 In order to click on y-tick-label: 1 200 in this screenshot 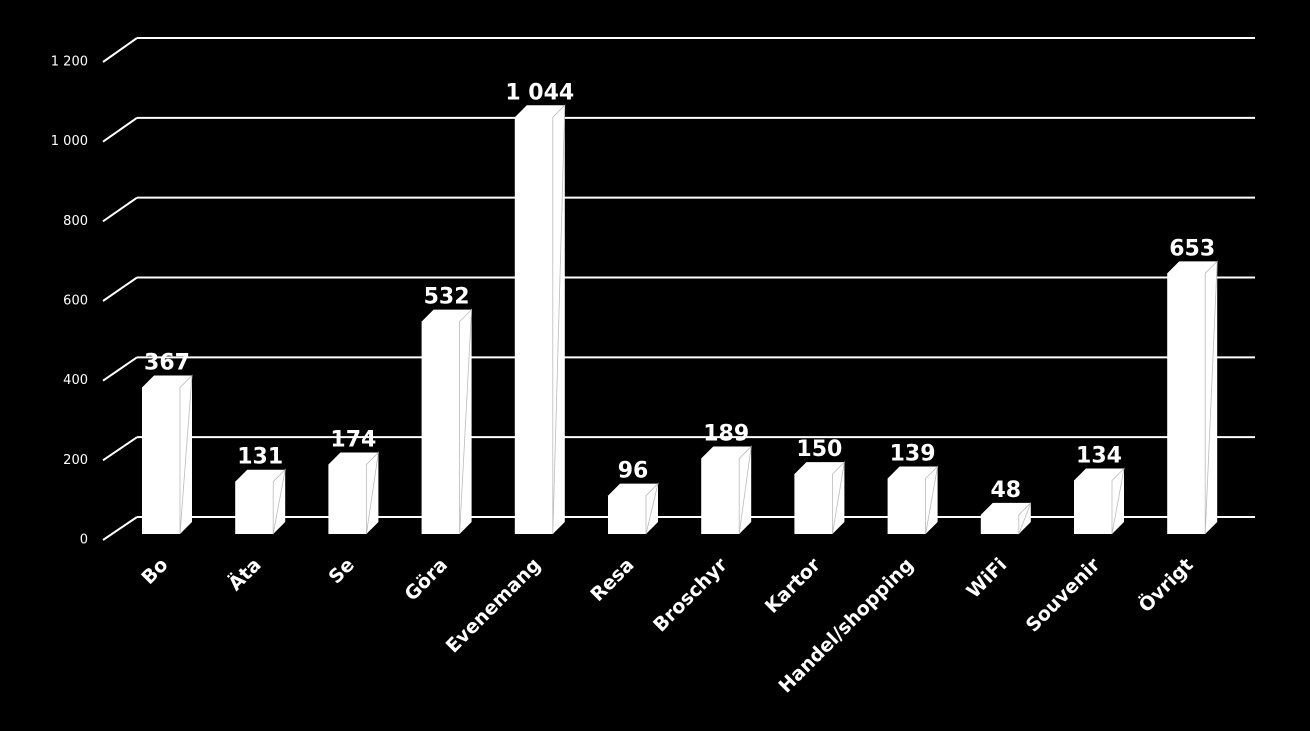, I will do `click(69, 62)`.